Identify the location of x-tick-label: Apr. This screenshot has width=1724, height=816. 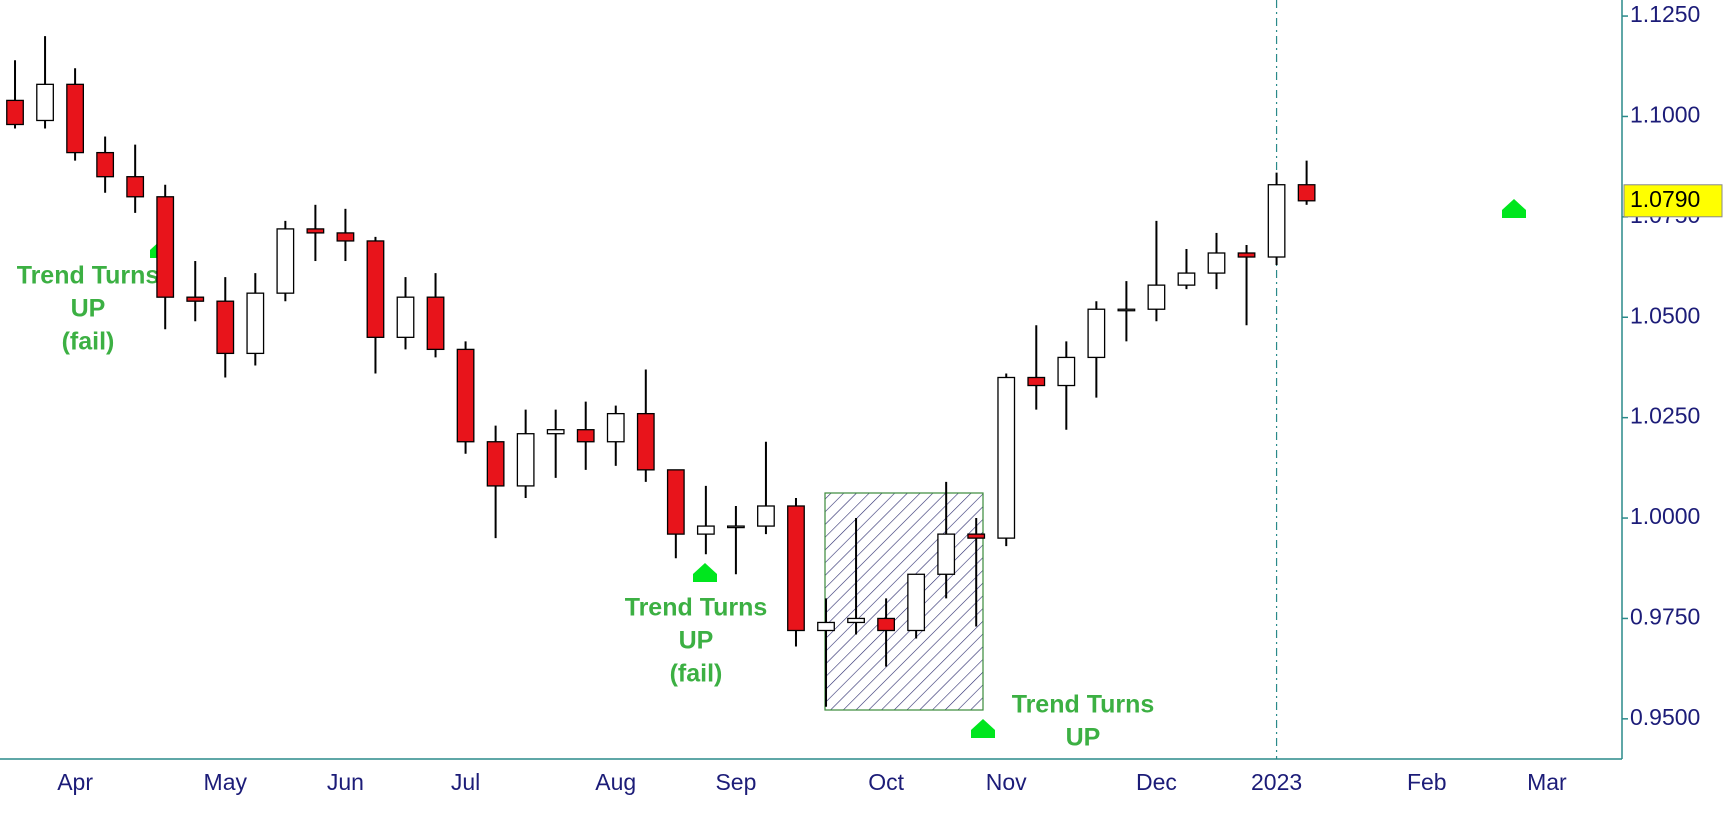
(75, 782).